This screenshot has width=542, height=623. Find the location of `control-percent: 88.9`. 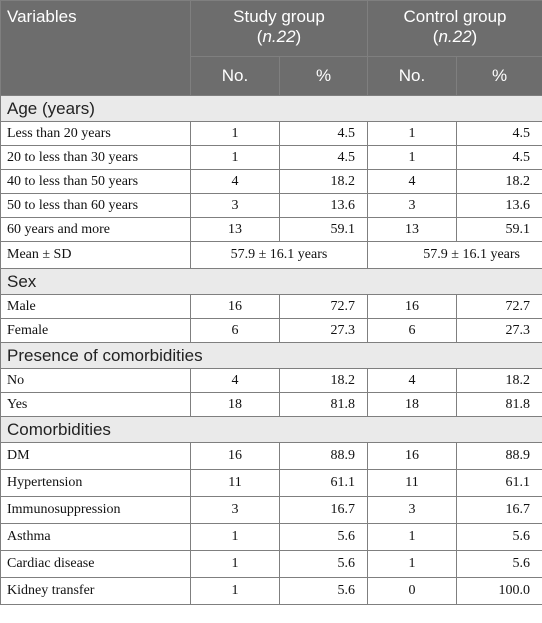

control-percent: 88.9 is located at coordinates (498, 456).